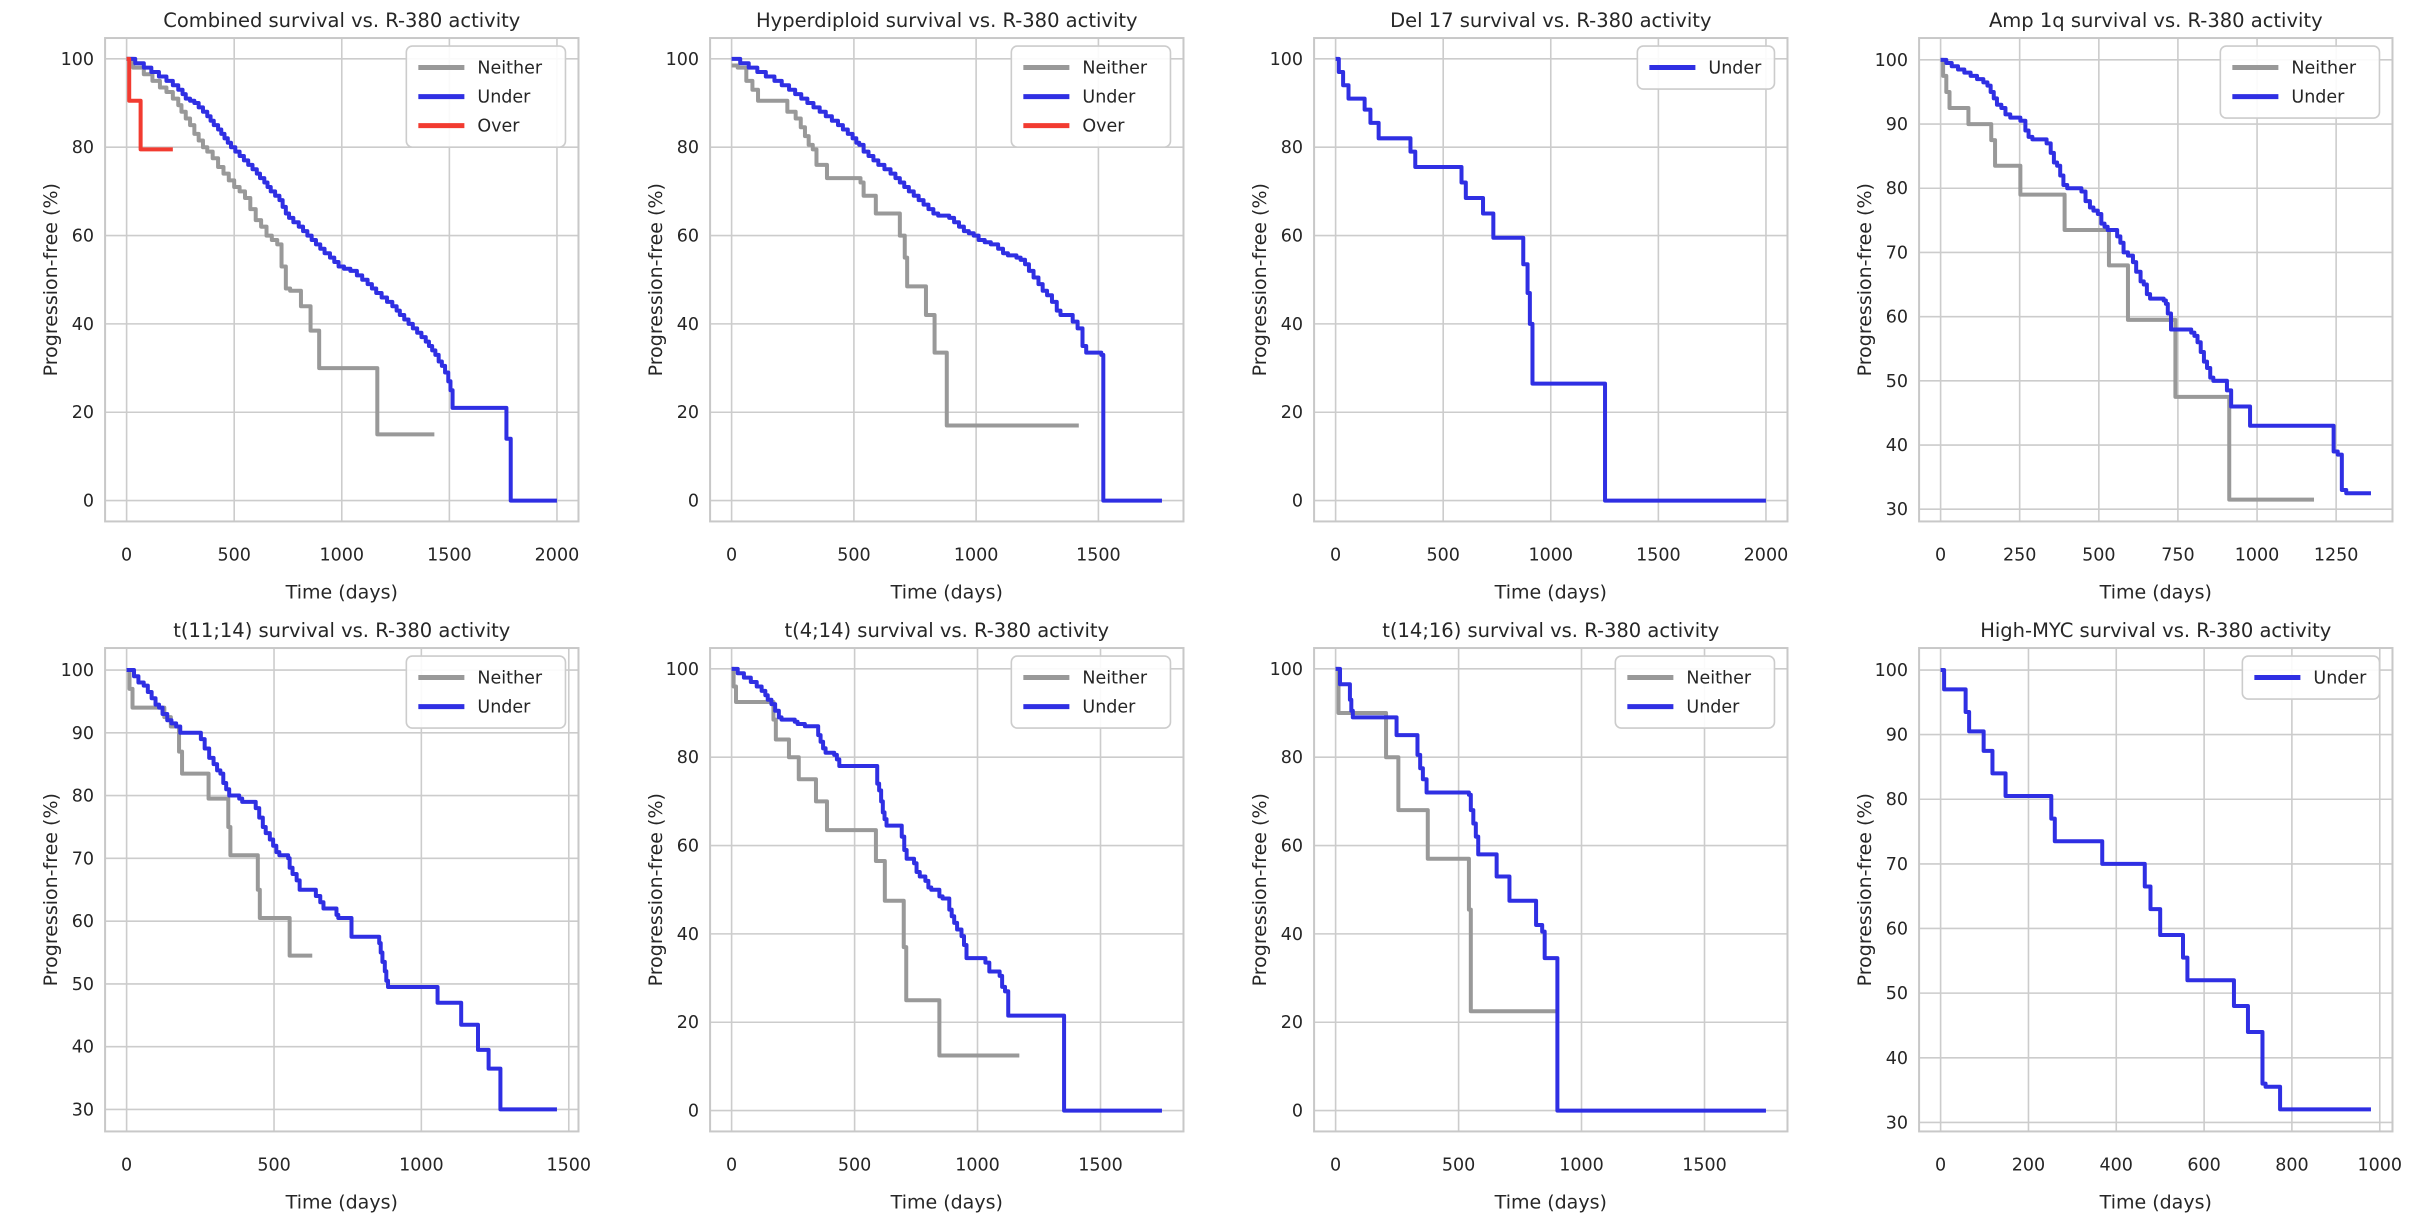  Describe the element at coordinates (341, 20) in the screenshot. I see `subplot-title: Combined survival vs. R-380 activity` at that location.